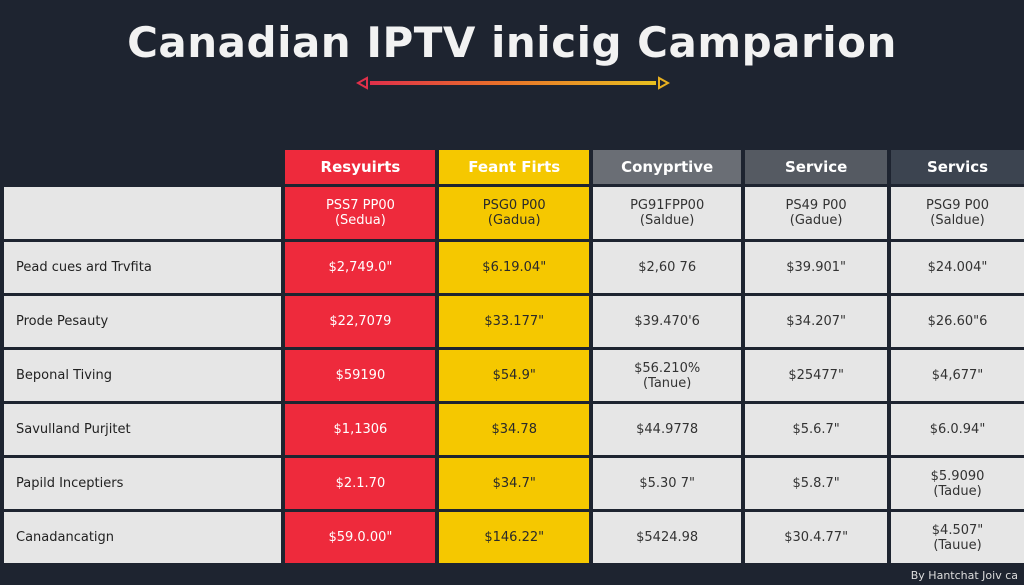 The width and height of the screenshot is (1024, 585). I want to click on price-cell: $33.177", so click(514, 321).